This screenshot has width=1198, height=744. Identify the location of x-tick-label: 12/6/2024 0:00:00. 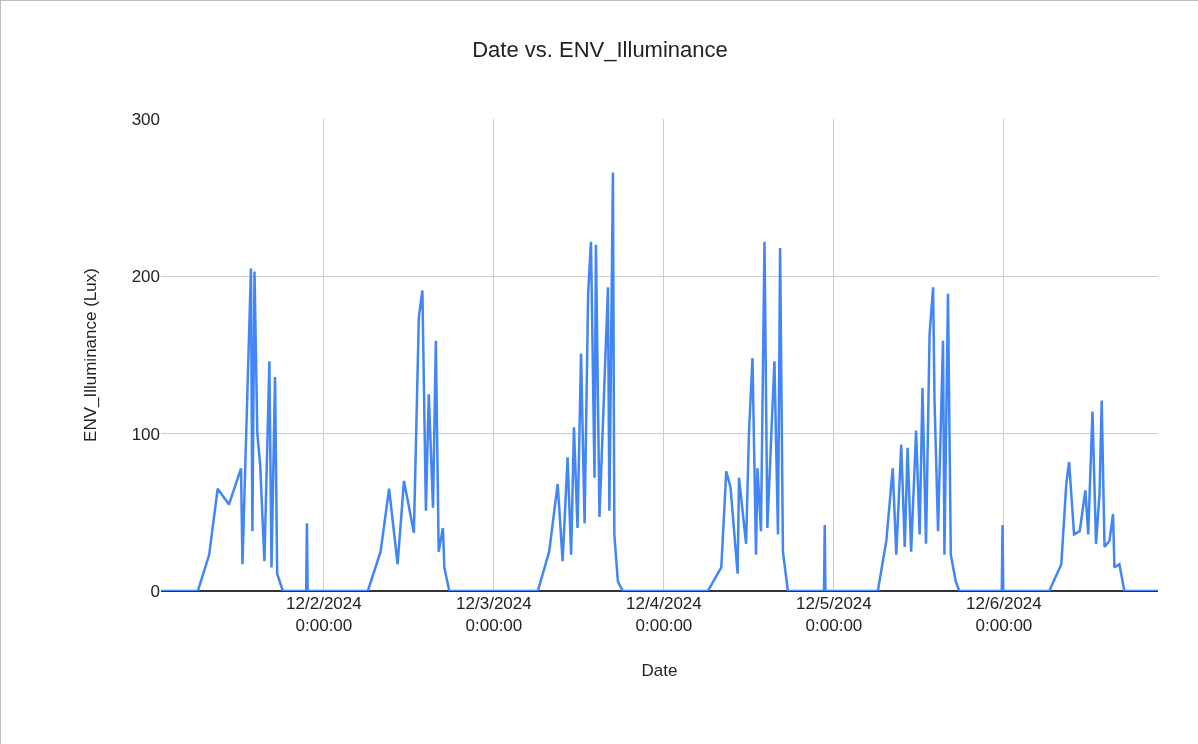
(1004, 615).